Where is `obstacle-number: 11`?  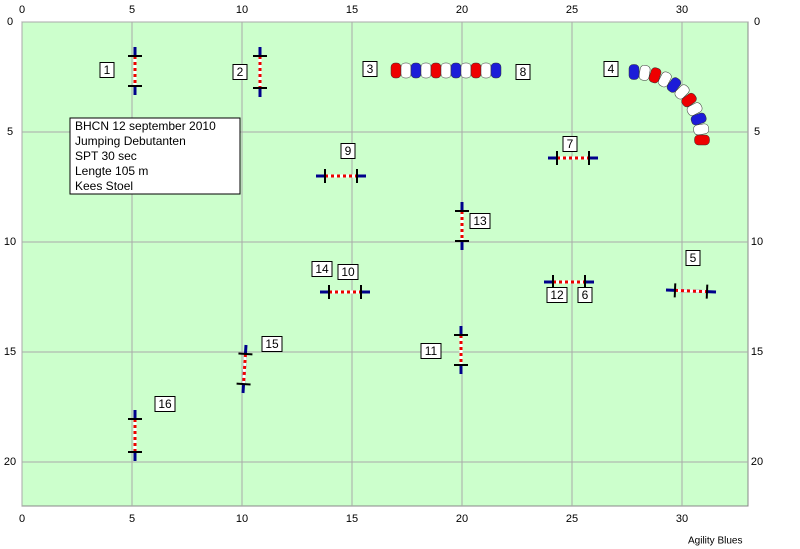
obstacle-number: 11 is located at coordinates (431, 351).